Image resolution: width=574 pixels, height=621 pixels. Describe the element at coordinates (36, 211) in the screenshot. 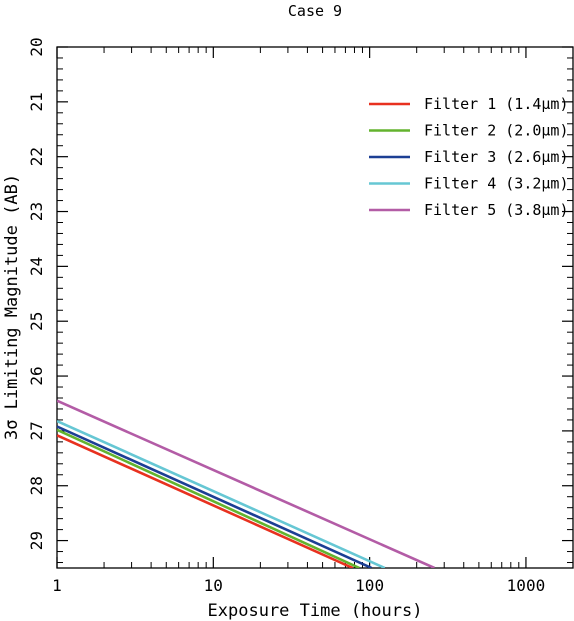

I see `y-tick-label: 23` at that location.